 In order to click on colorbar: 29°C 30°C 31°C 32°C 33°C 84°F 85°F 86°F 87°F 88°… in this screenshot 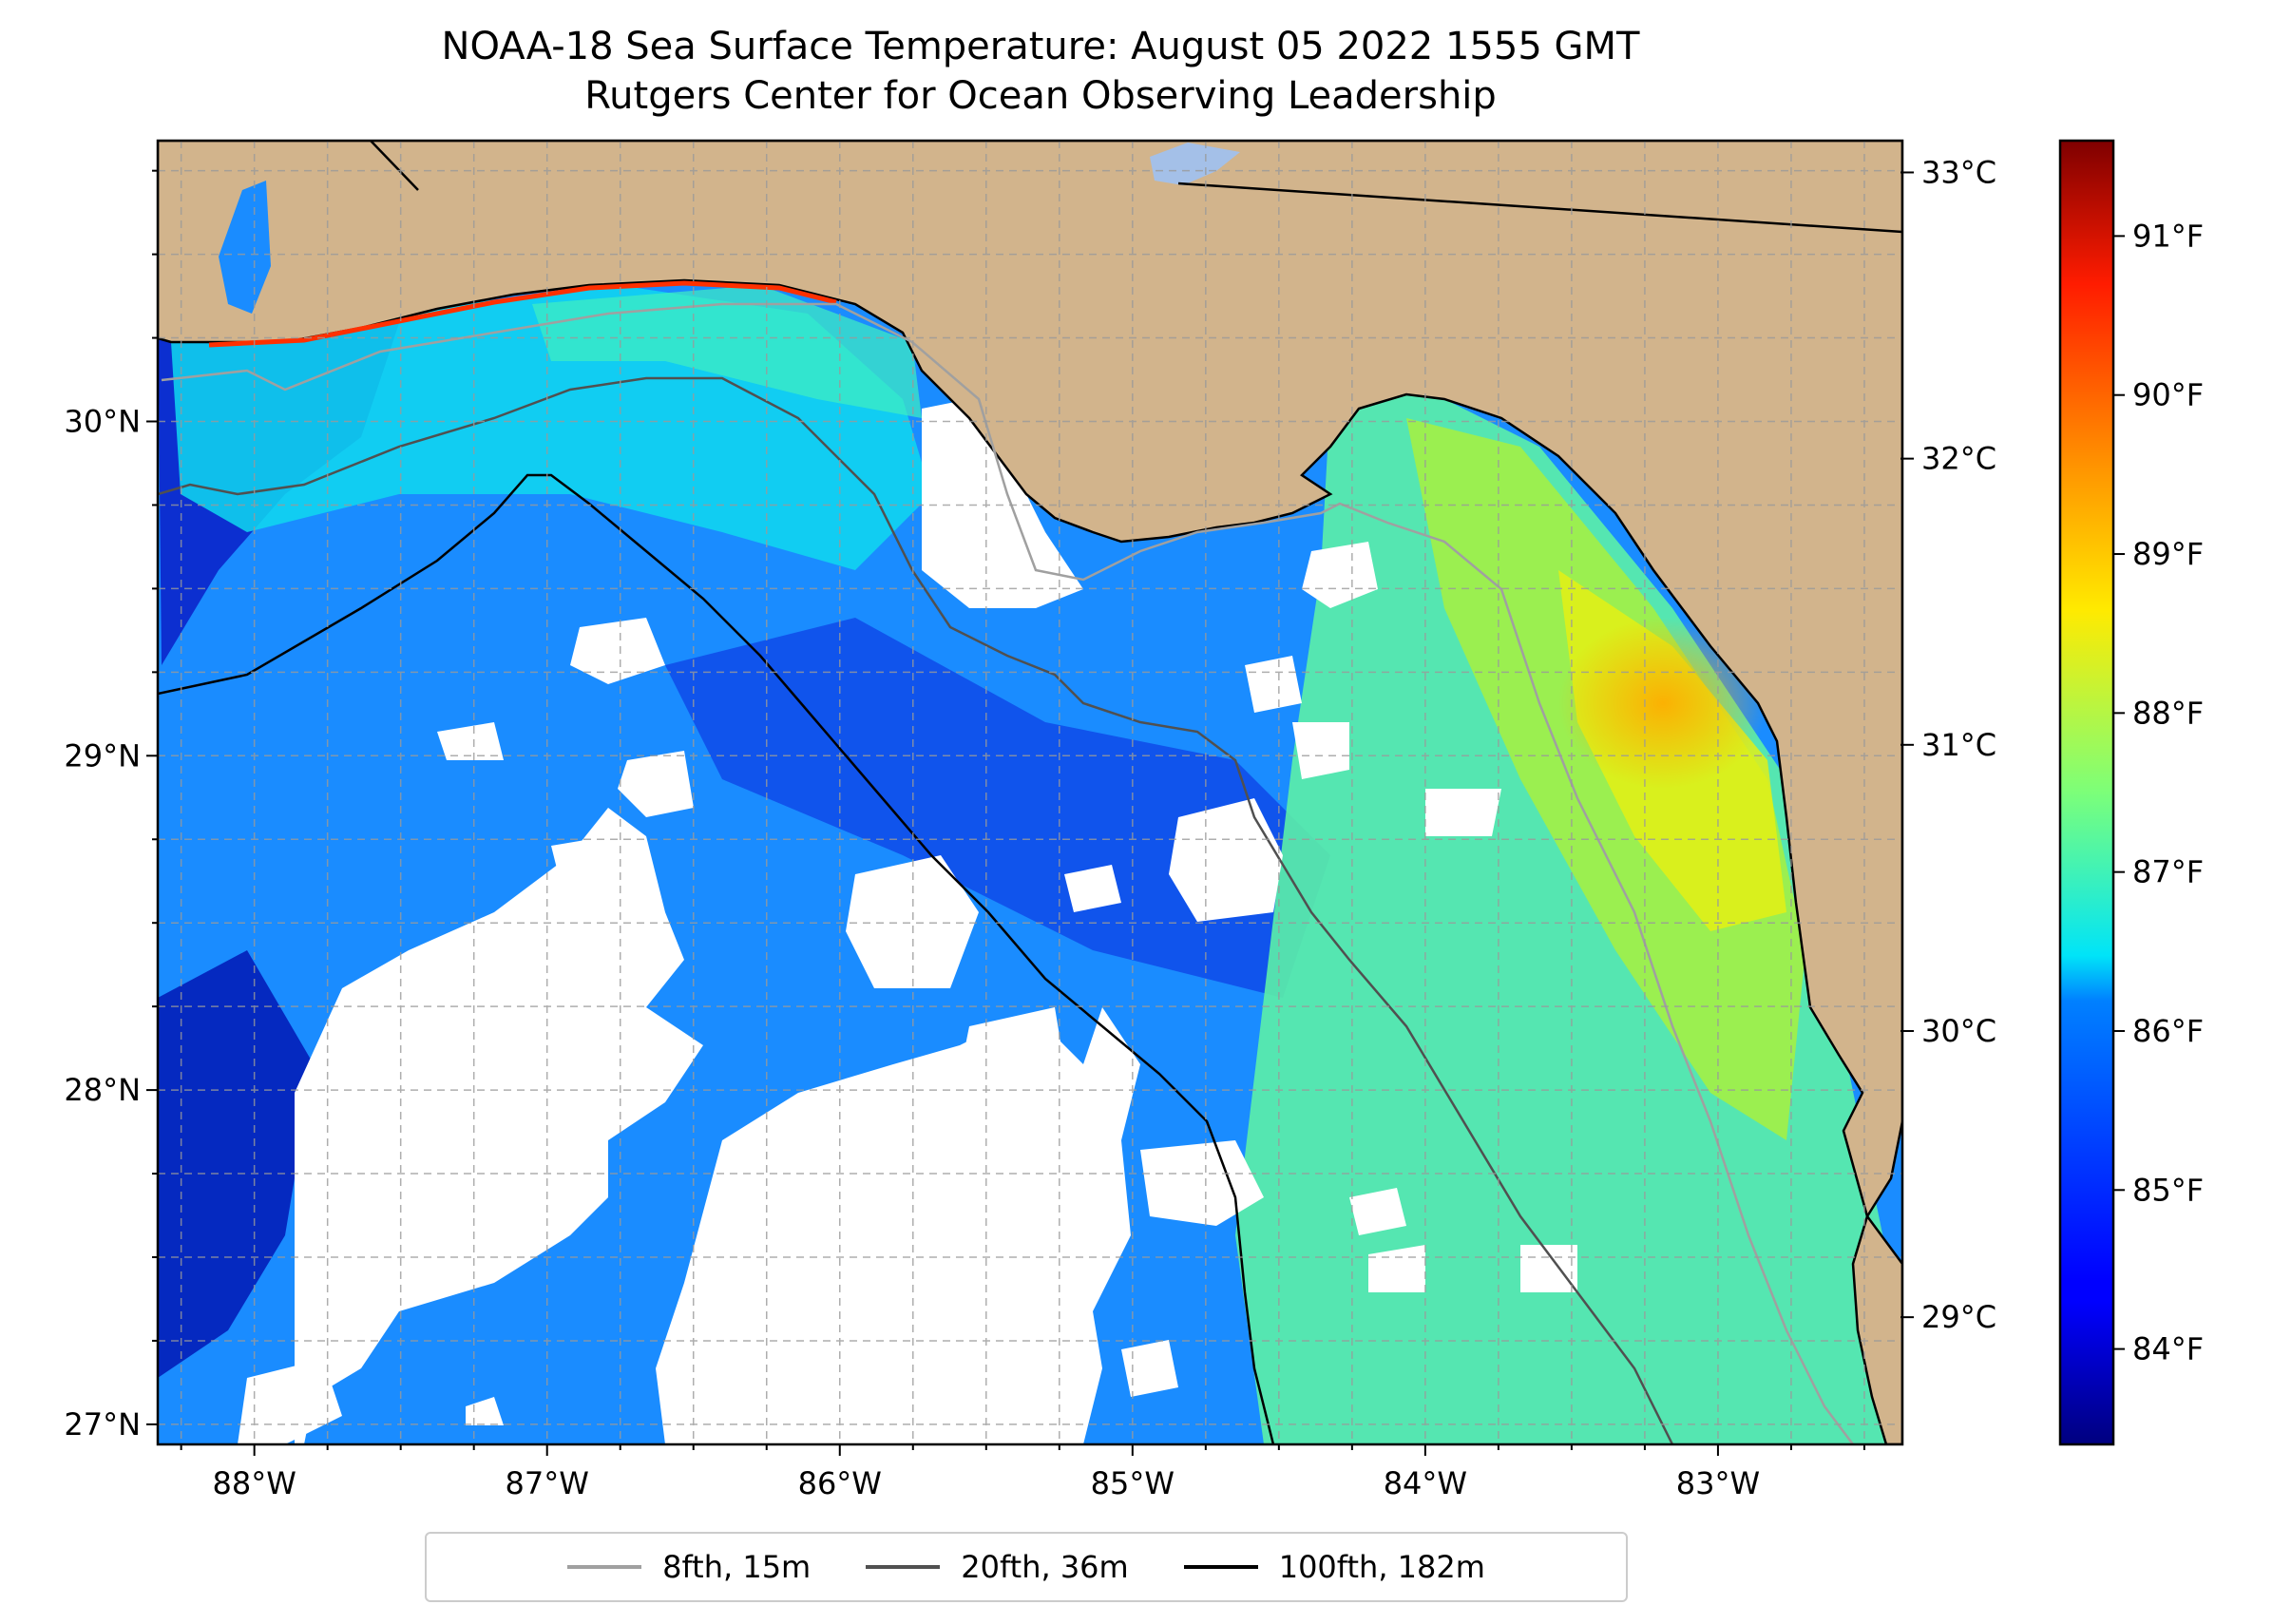, I will do `click(2052, 792)`.